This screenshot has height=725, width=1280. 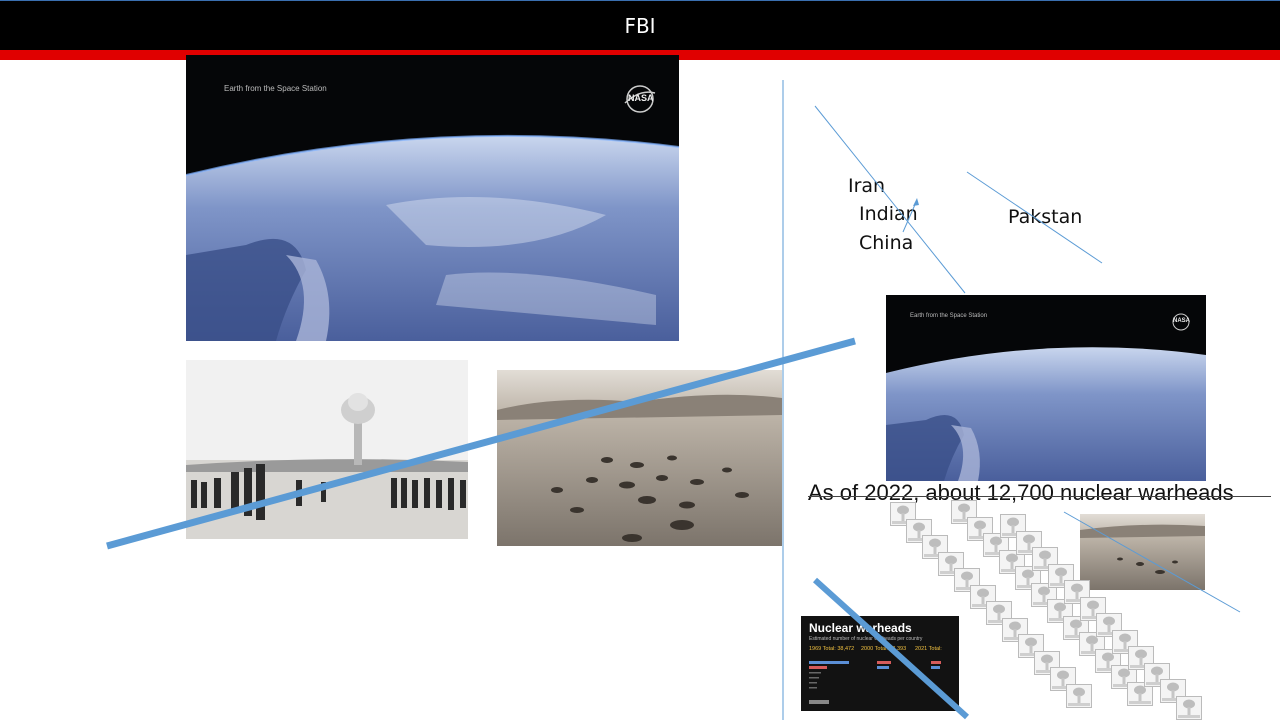 What do you see at coordinates (1045, 217) in the screenshot?
I see `label-pakistan: Pakstan` at bounding box center [1045, 217].